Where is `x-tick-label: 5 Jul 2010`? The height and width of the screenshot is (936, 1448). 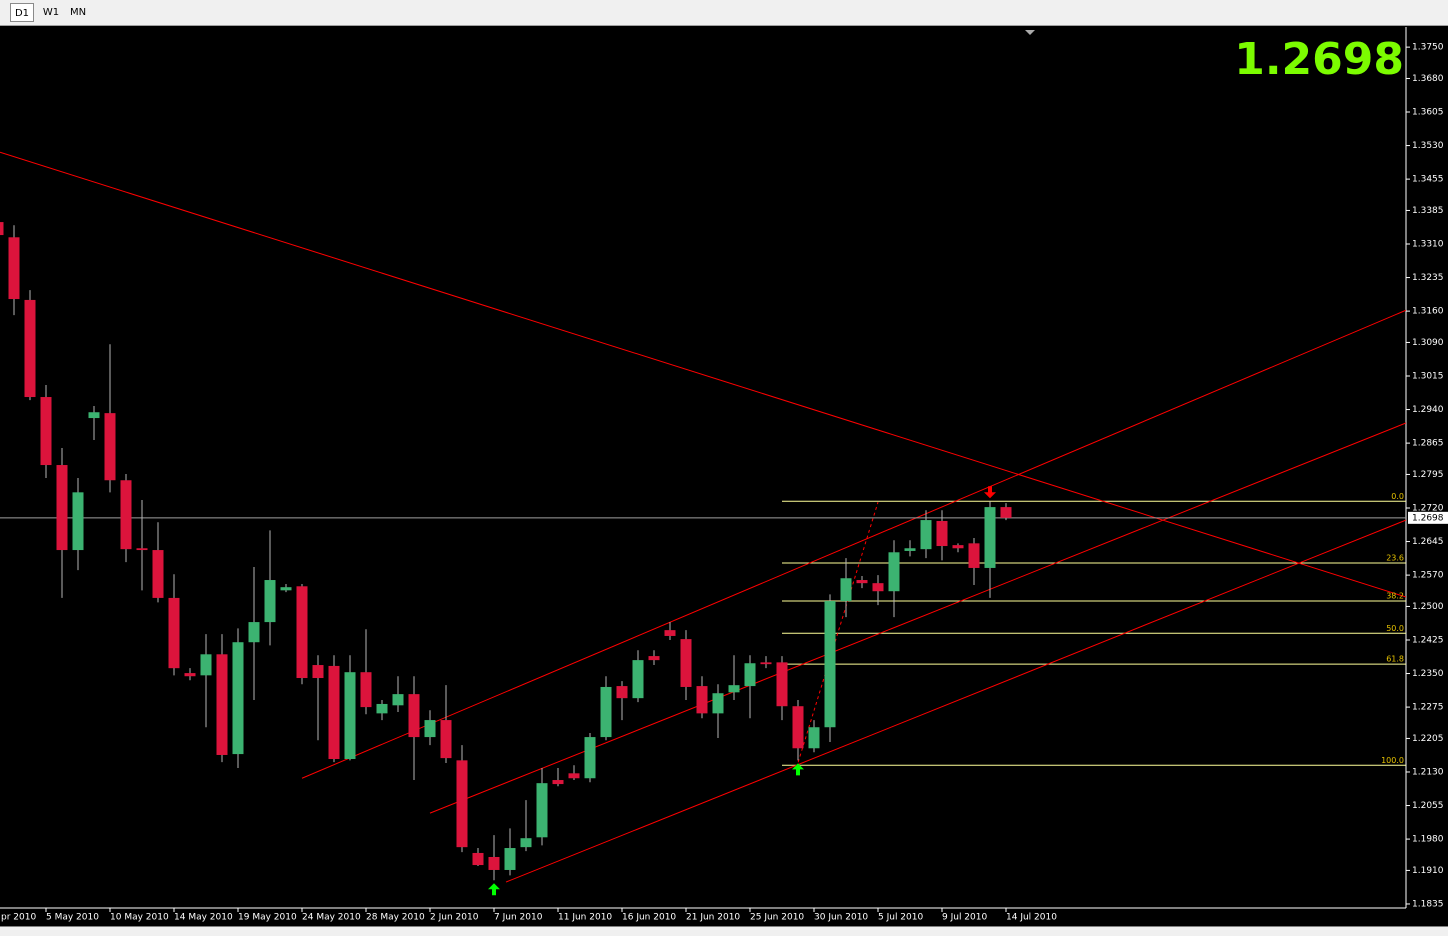
x-tick-label: 5 Jul 2010 is located at coordinates (900, 918).